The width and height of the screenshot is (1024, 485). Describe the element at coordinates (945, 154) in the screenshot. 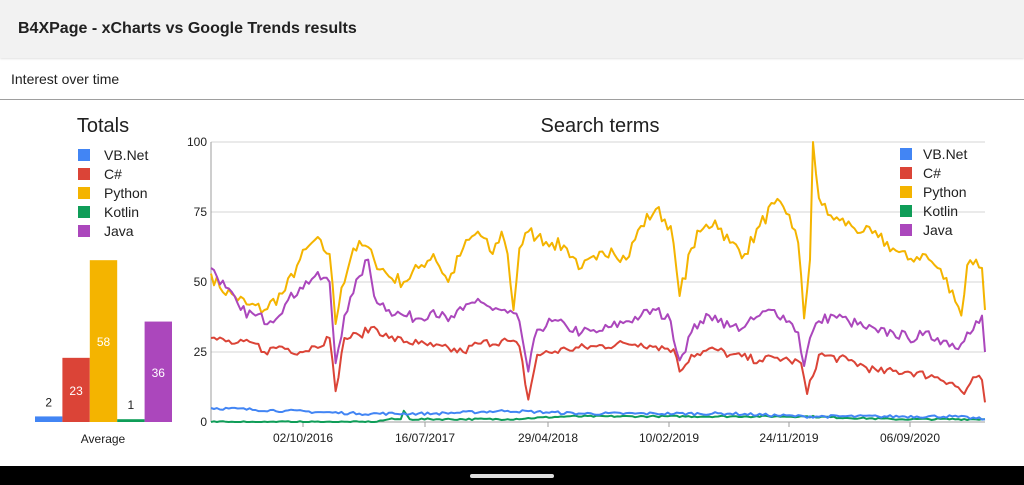

I see `search-legend-label: VB.Net` at that location.